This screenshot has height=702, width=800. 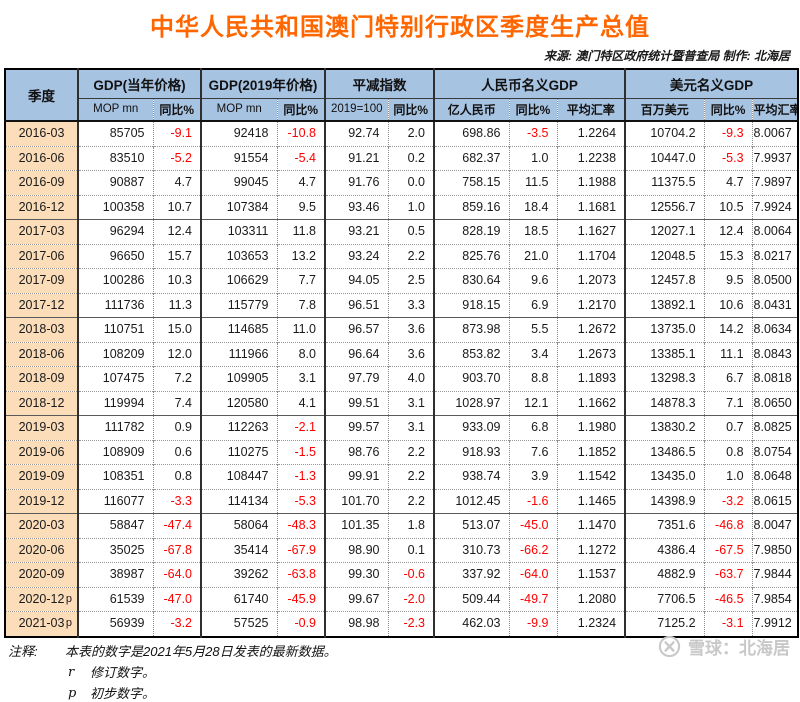 I want to click on data-cell: 11.8, so click(x=301, y=231).